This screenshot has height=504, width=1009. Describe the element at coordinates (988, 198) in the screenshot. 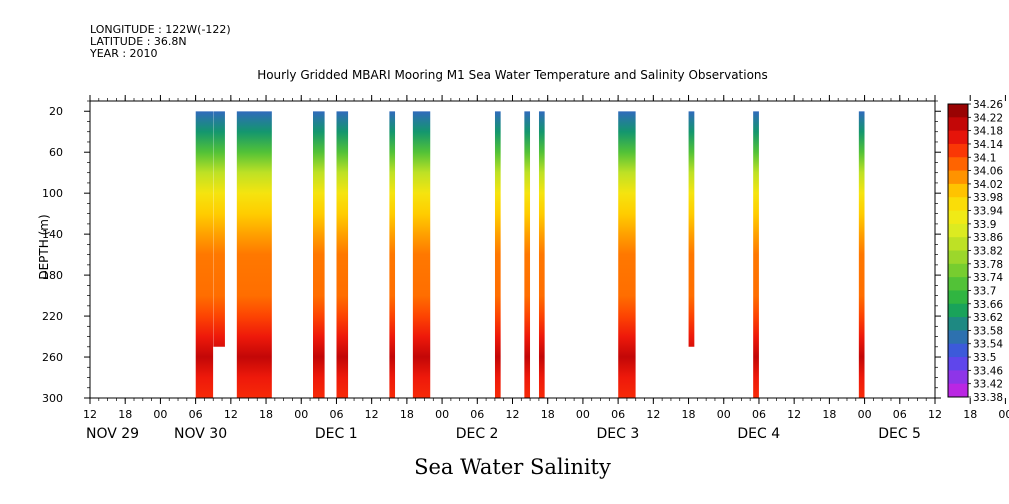

I see `colorbar-label: 33.98` at that location.